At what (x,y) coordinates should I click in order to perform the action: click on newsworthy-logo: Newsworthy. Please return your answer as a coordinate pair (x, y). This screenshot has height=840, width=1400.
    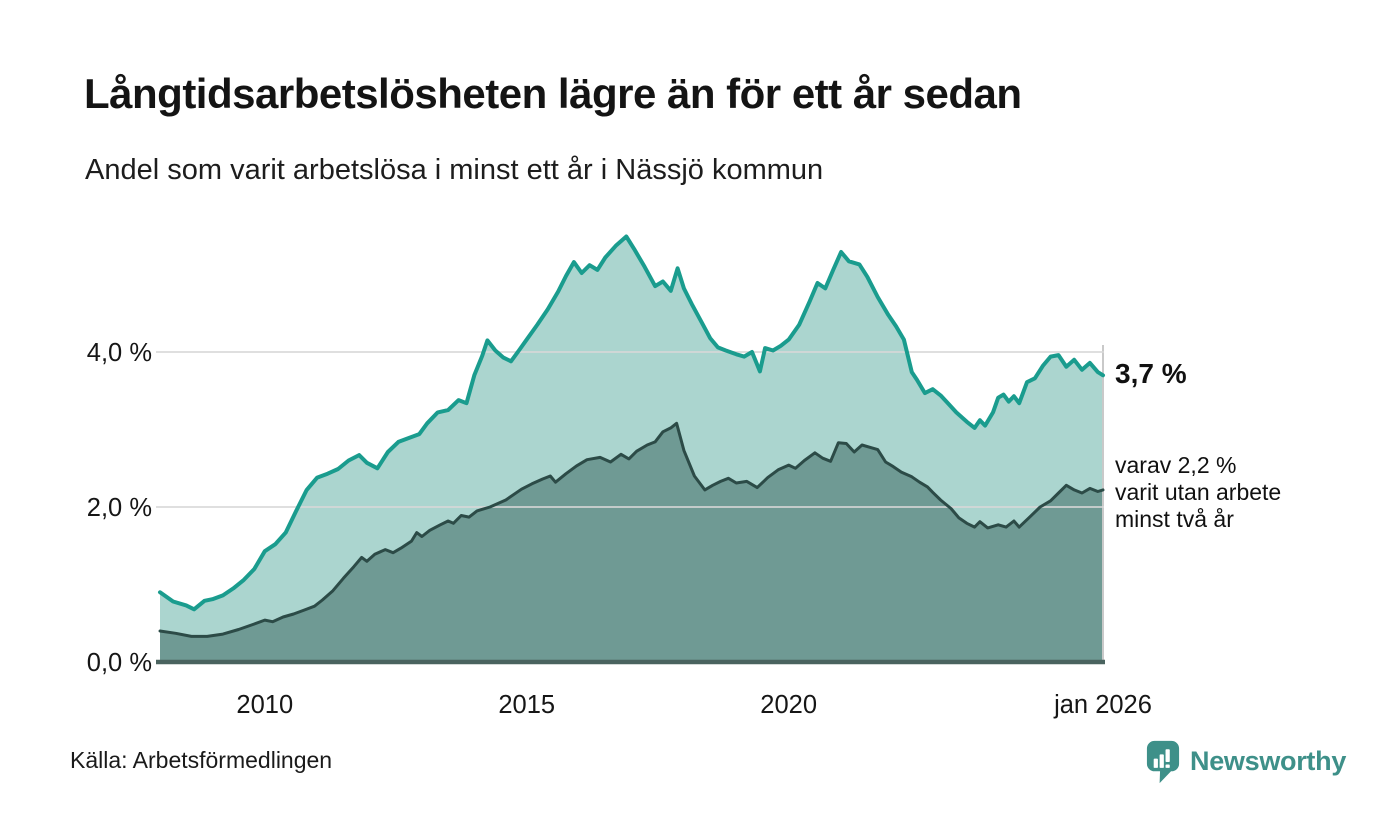
    Looking at the image, I should click on (1246, 762).